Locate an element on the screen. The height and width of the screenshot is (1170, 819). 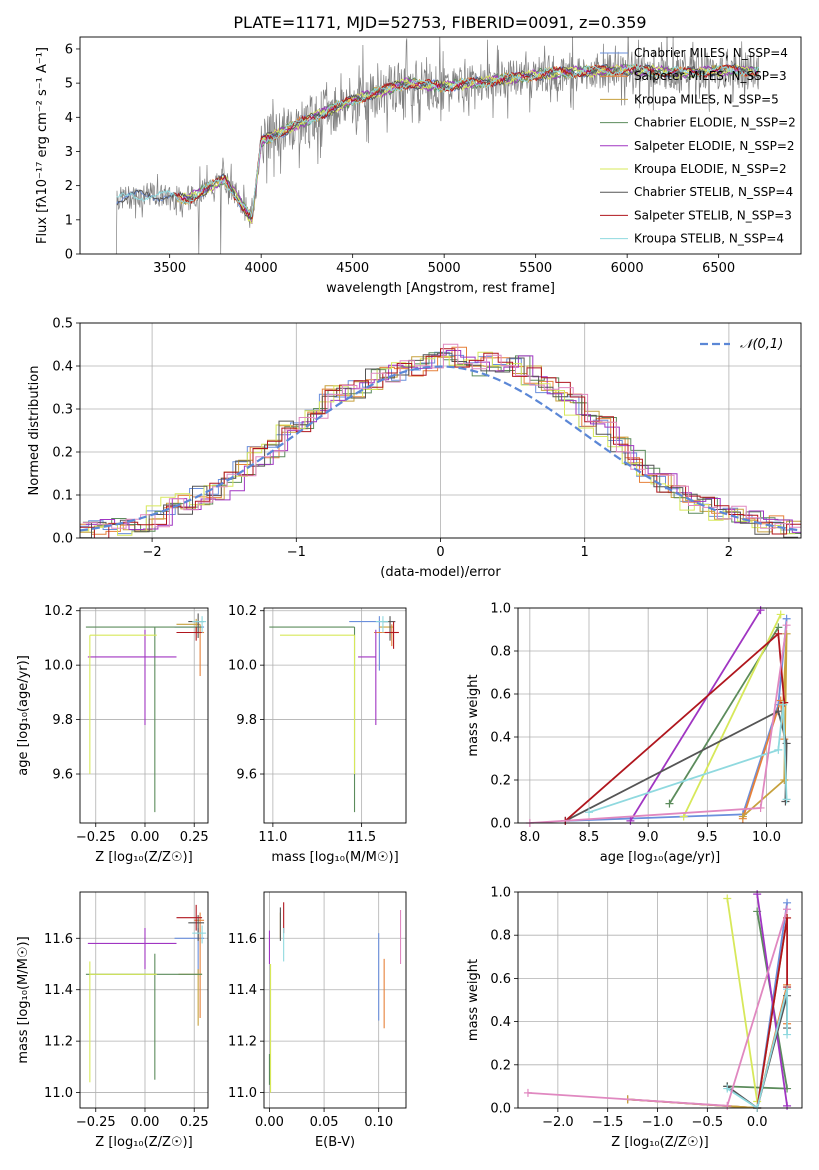
y-tick-label: 2 is located at coordinates (69, 186).